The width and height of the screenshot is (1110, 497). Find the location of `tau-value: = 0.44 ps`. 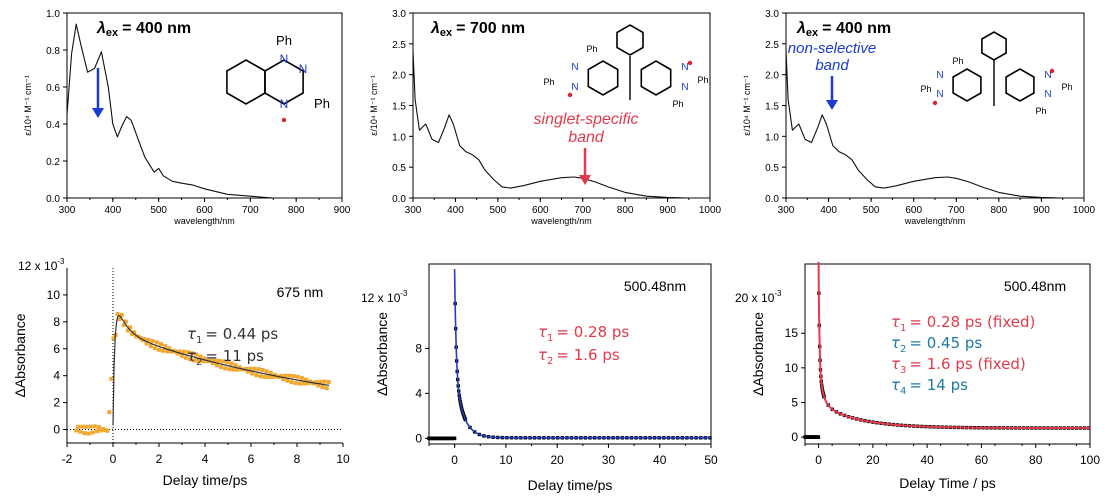

tau-value: = 0.44 ps is located at coordinates (241, 334).